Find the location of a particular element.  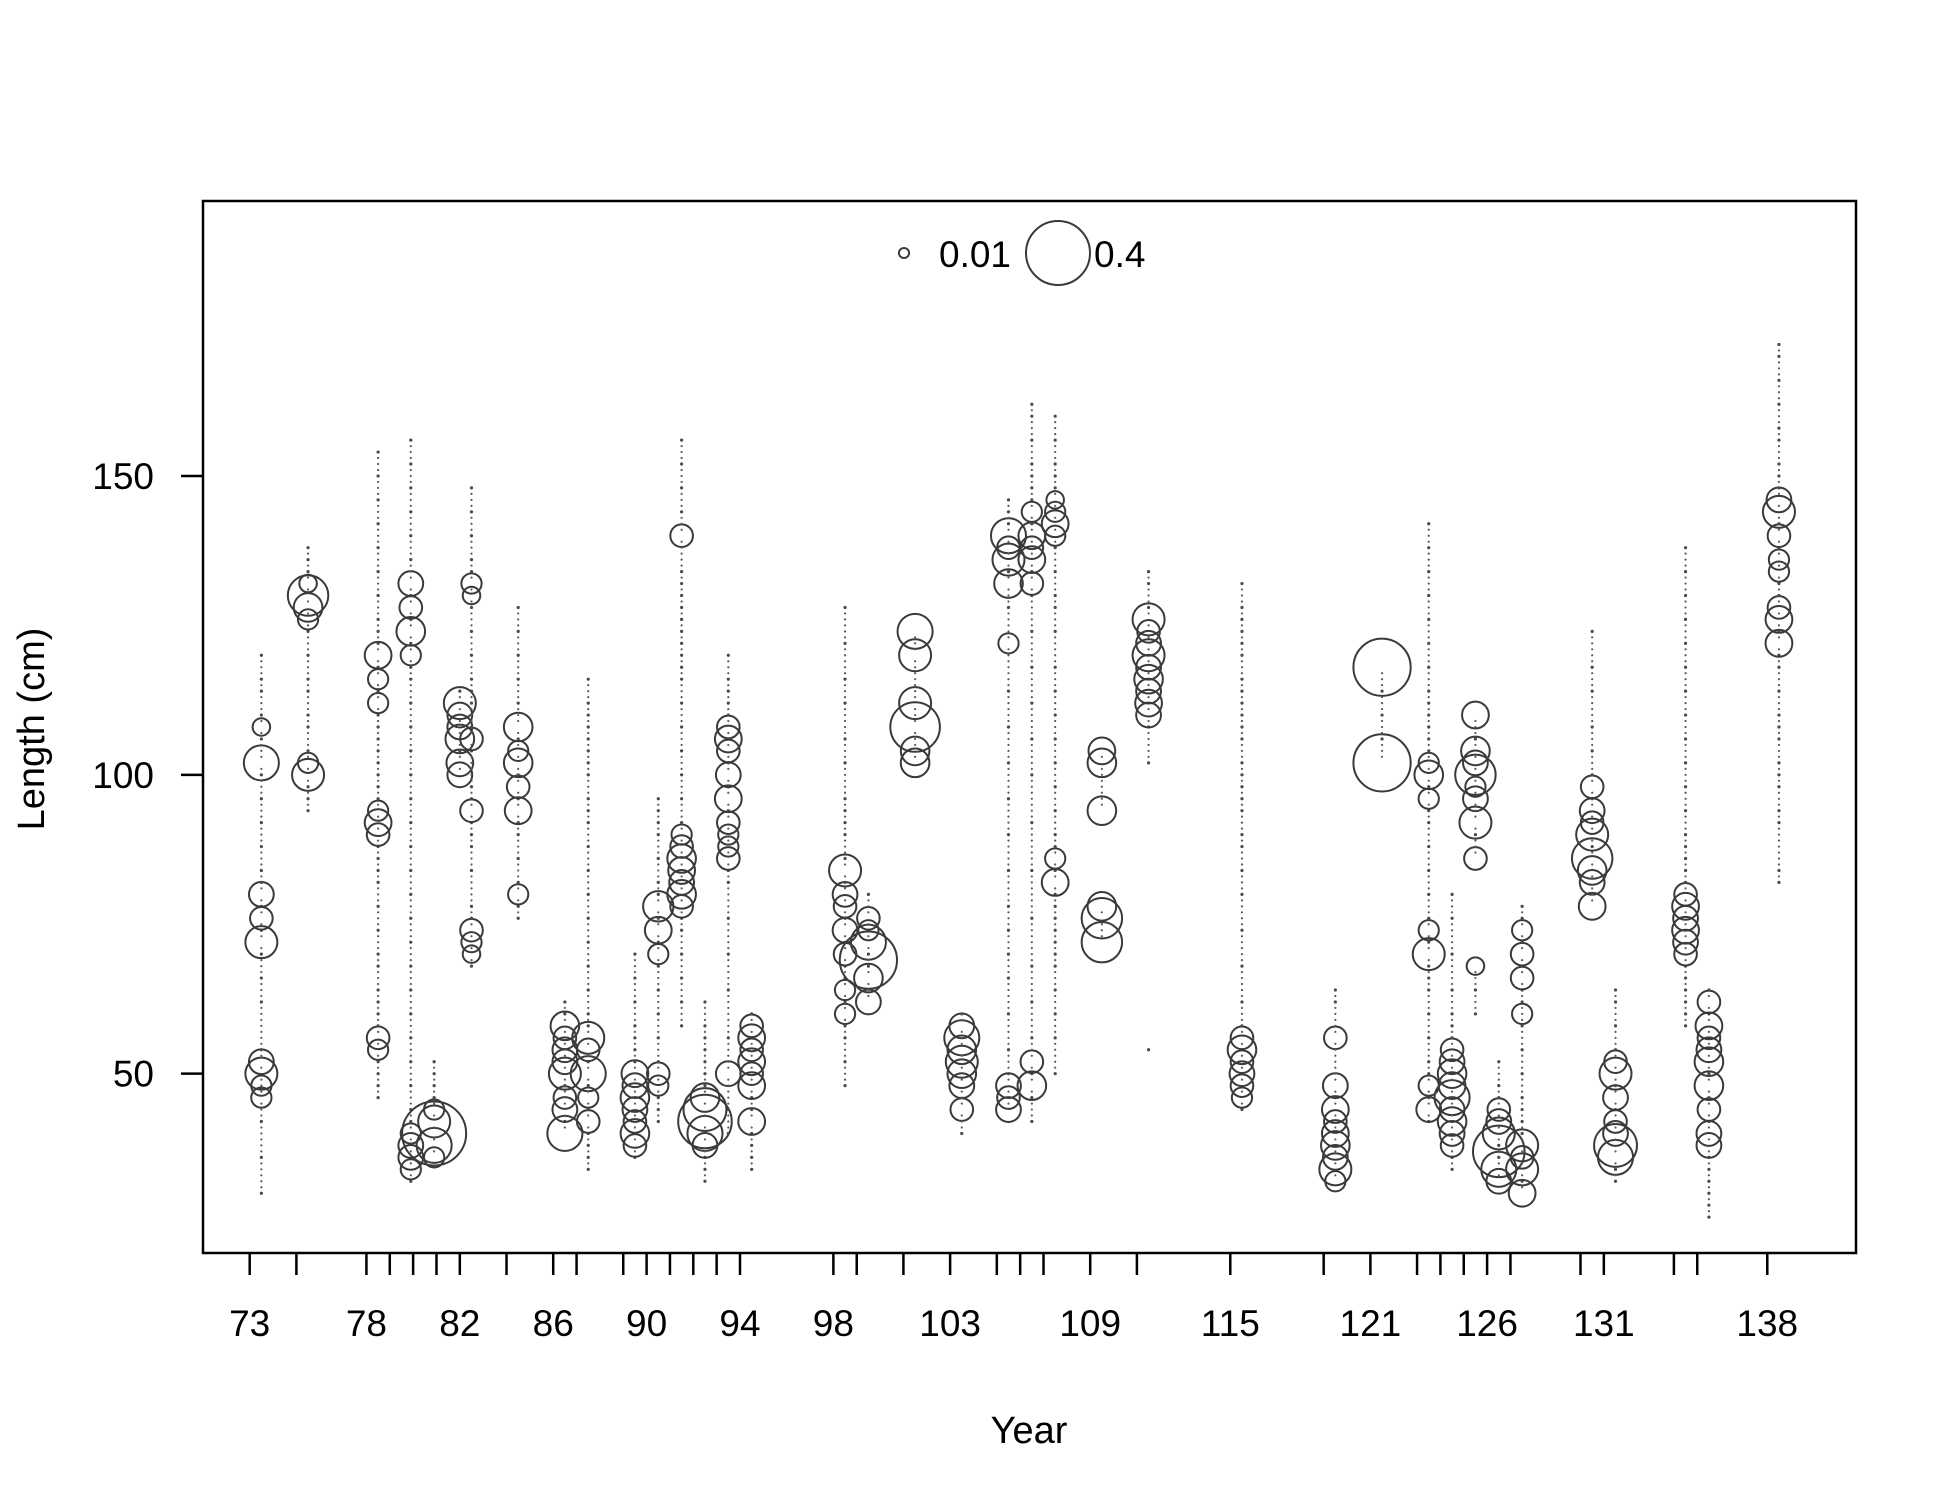

x-tick-label: 82 is located at coordinates (459, 1323).